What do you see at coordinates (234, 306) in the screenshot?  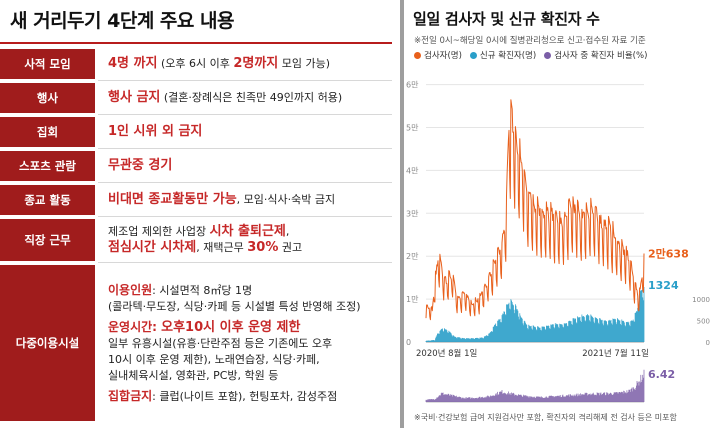 I see `detail-text: (콜라텍·무도장, 식당·카페 등 시설별 특성 반영해 조정)` at bounding box center [234, 306].